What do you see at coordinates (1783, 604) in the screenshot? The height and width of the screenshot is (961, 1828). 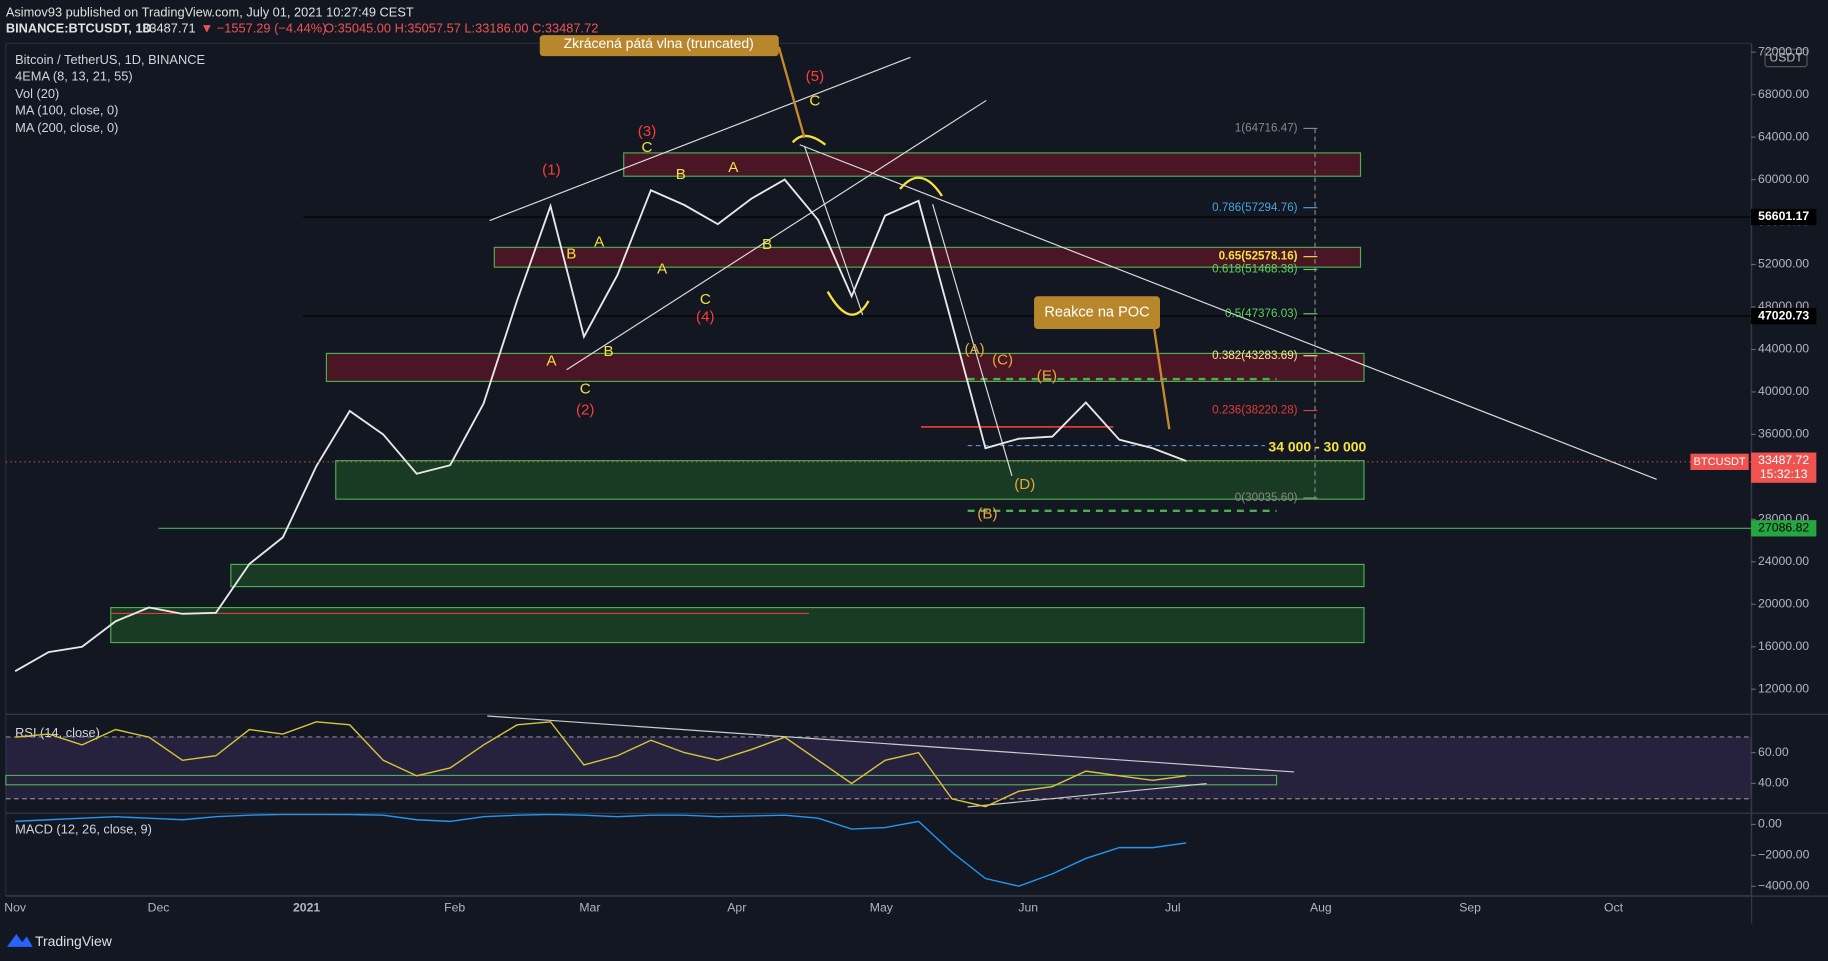 I see `y-tick-label: 20000.00` at bounding box center [1783, 604].